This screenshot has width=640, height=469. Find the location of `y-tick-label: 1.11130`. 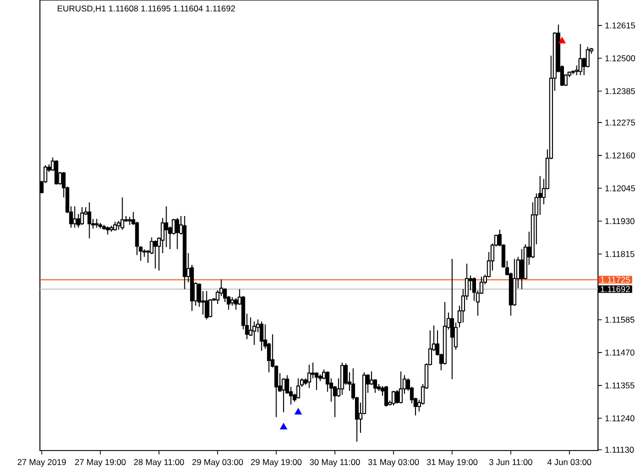

y-tick-label: 1.11130 is located at coordinates (619, 449).